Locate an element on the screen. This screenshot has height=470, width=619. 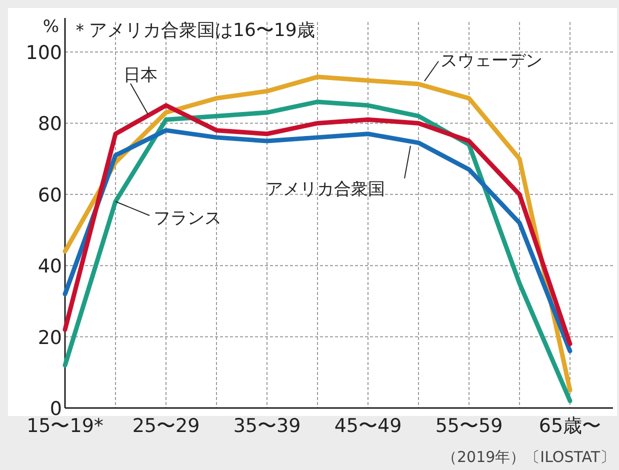
text: ＊アメリカ合衆国は16〜19歳 is located at coordinates (193, 30).